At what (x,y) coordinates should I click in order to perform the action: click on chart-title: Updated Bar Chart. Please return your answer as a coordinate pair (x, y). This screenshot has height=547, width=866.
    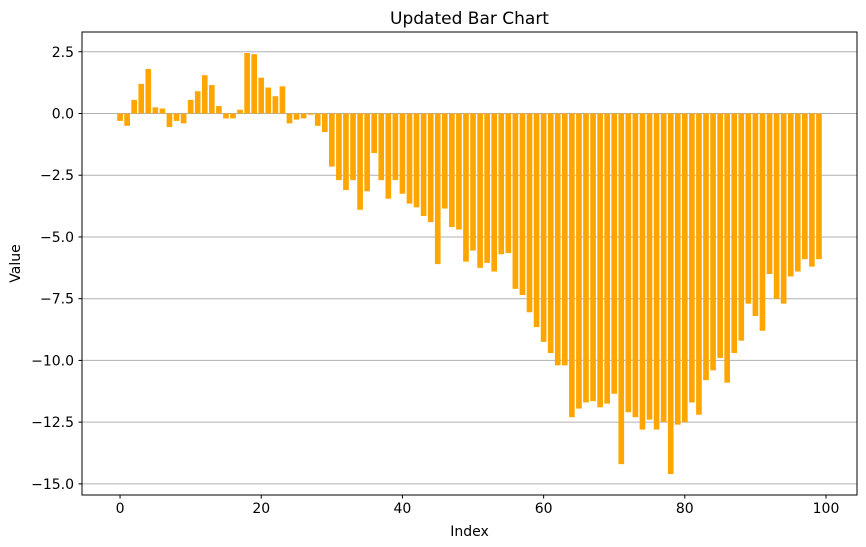
    Looking at the image, I should click on (469, 19).